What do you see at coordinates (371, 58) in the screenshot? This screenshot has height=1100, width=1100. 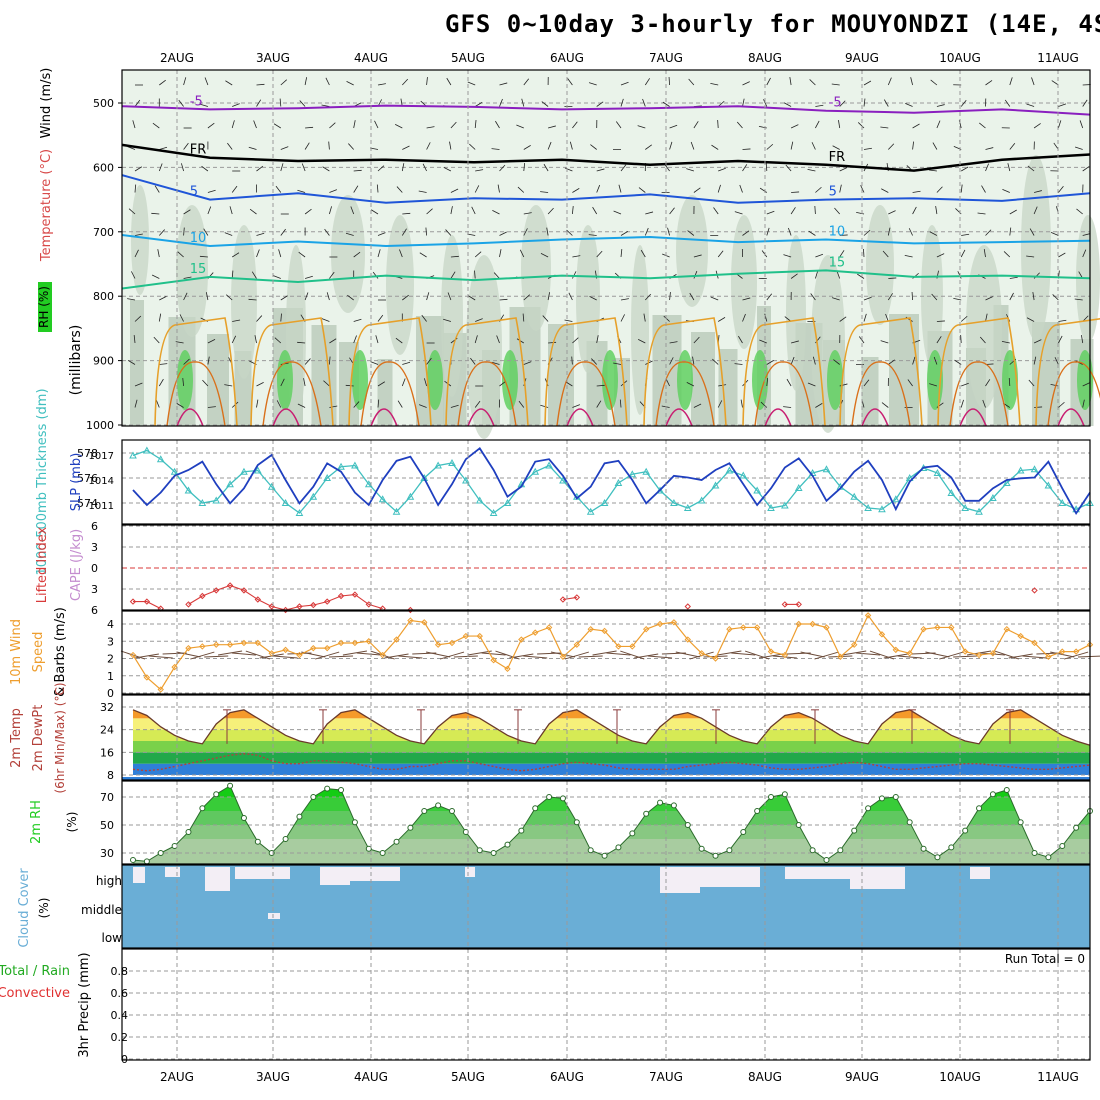 I see `date-label-top: 4AUG` at bounding box center [371, 58].